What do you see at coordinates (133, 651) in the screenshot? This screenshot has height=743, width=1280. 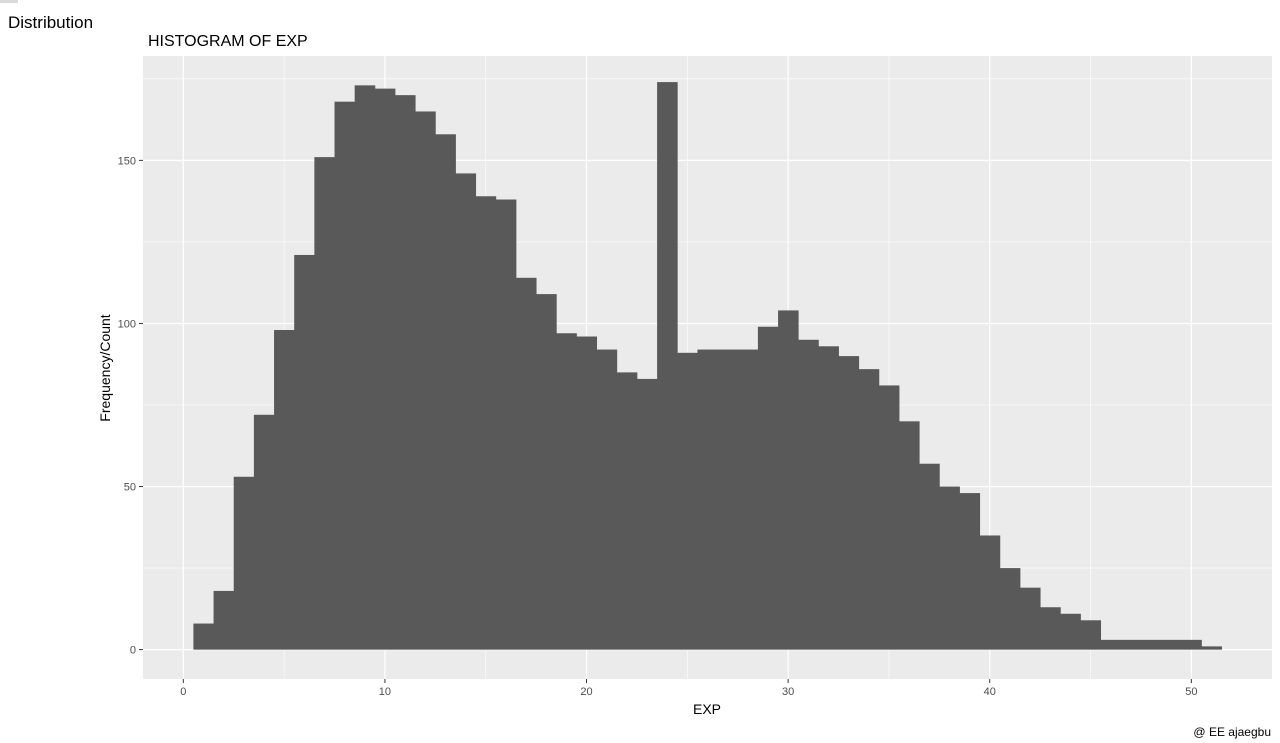 I see `y-tick-label: 0` at bounding box center [133, 651].